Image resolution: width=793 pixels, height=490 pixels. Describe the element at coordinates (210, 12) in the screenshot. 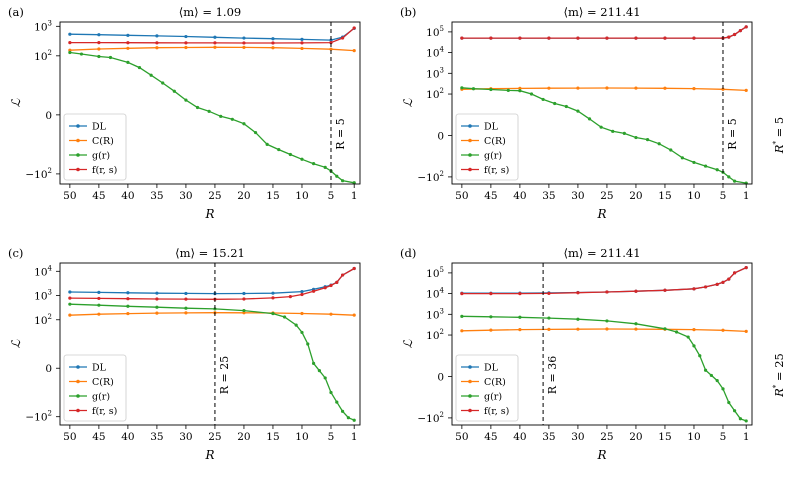

I see `chart-title: ⟨m⟩ = 1.09` at that location.